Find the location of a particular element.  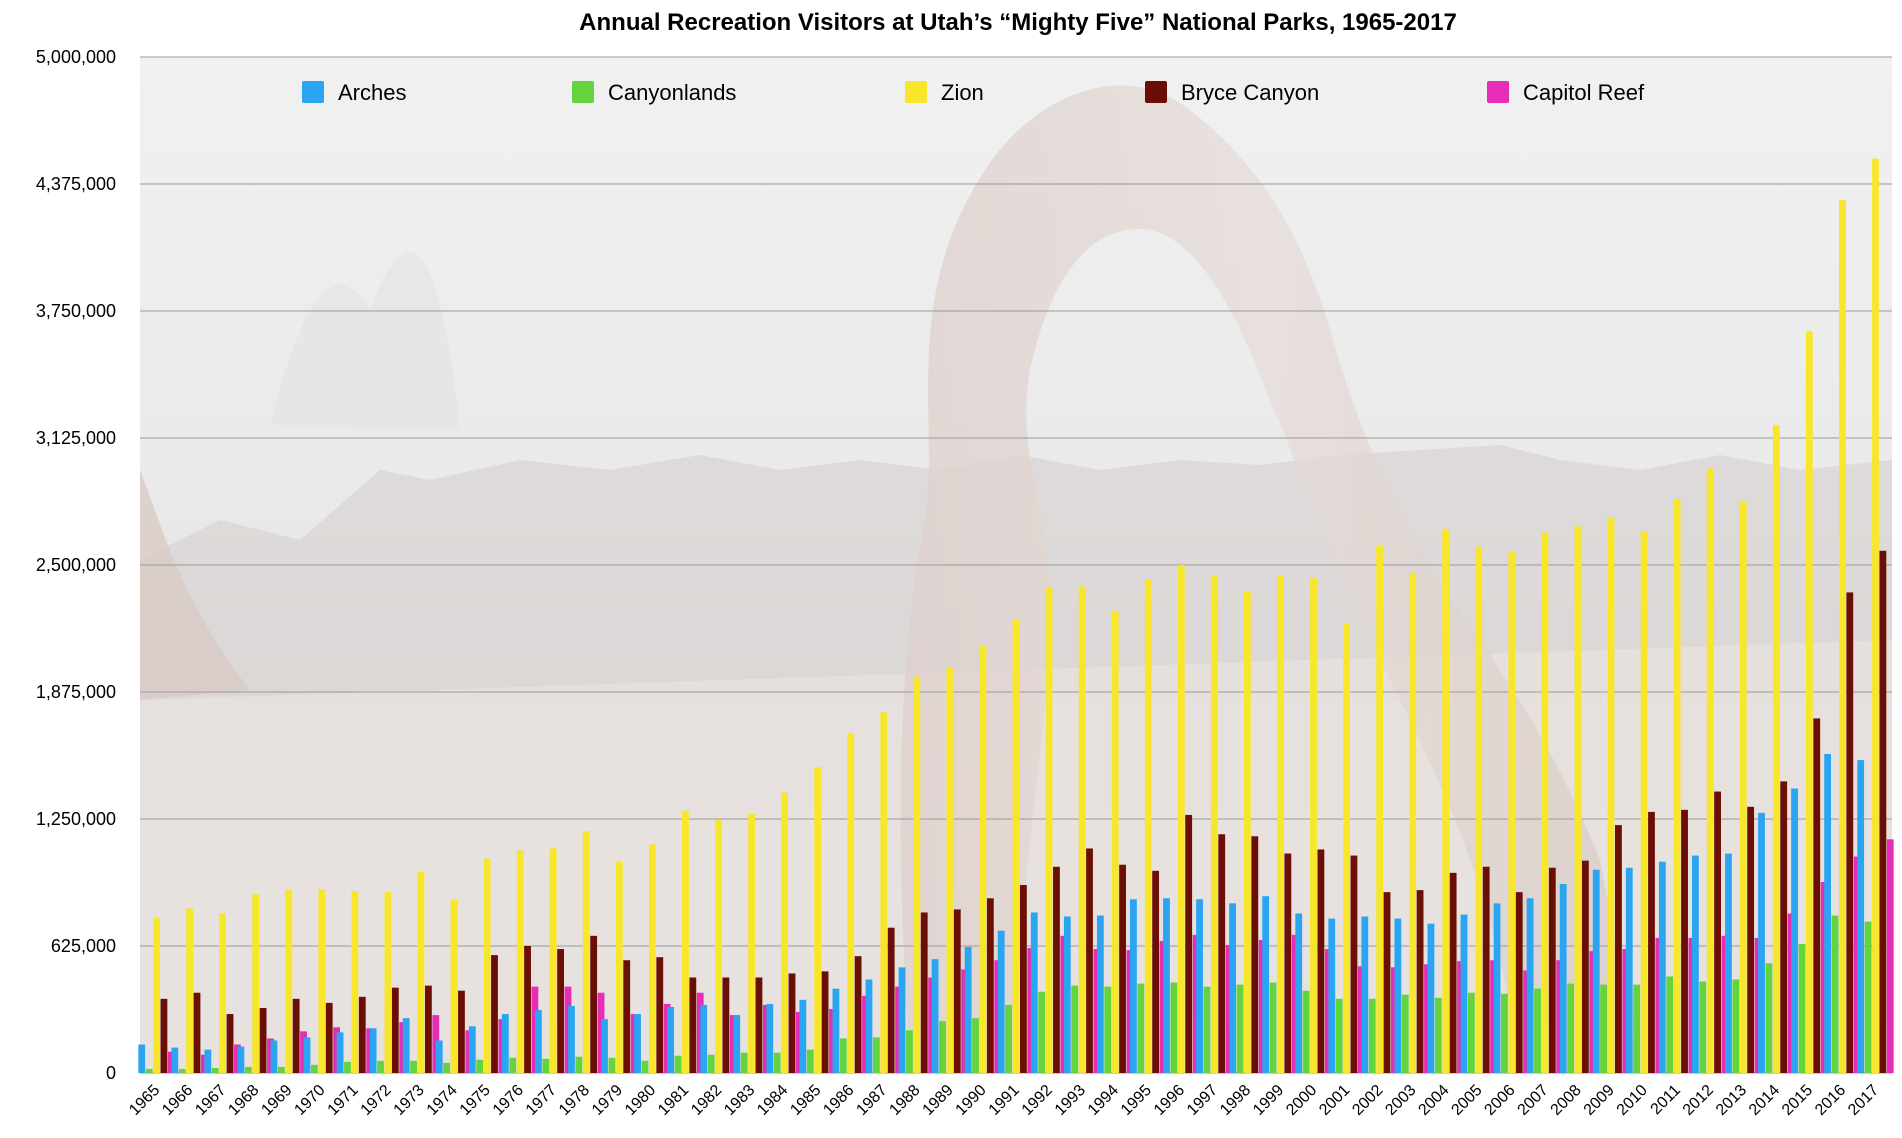

bar-capitol-reef-1969 is located at coordinates (303, 1052).